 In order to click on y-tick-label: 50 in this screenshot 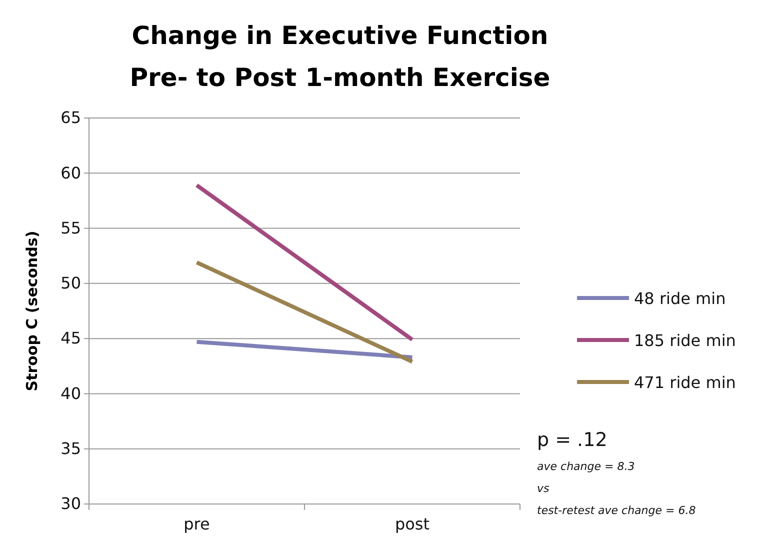, I will do `click(70, 283)`.